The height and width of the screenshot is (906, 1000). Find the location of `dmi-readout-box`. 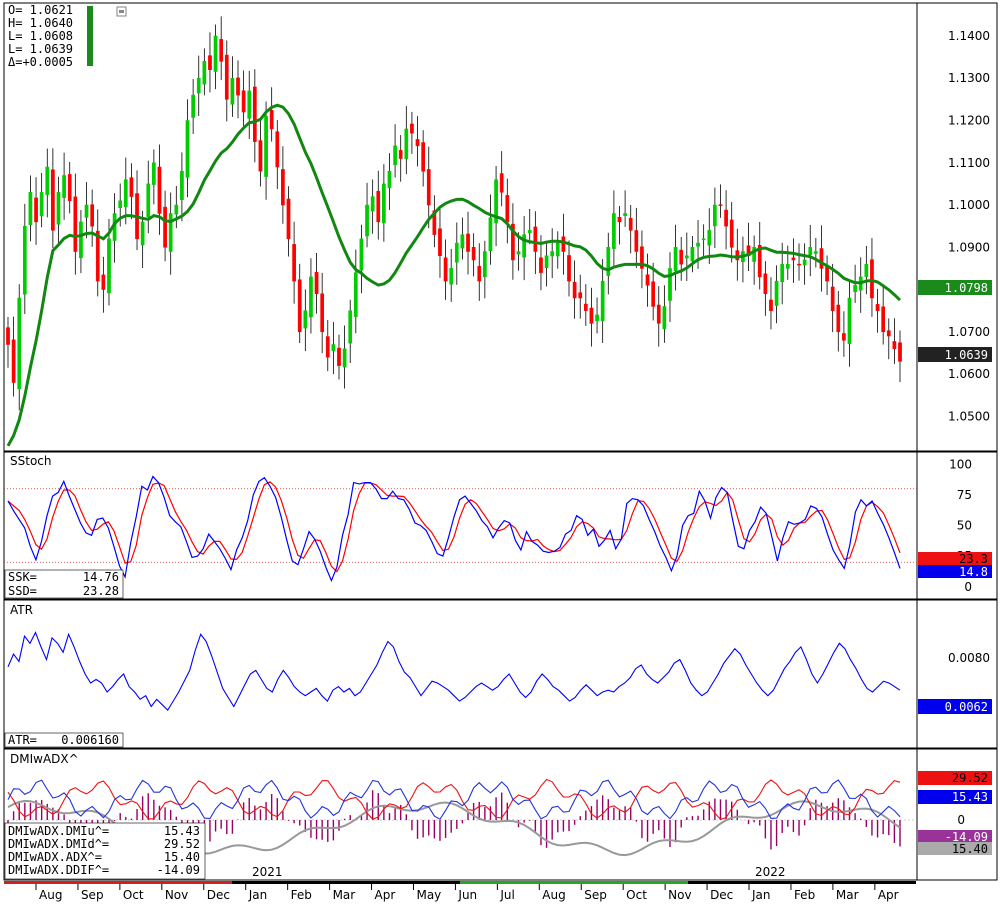

dmi-readout-box is located at coordinates (105, 851).